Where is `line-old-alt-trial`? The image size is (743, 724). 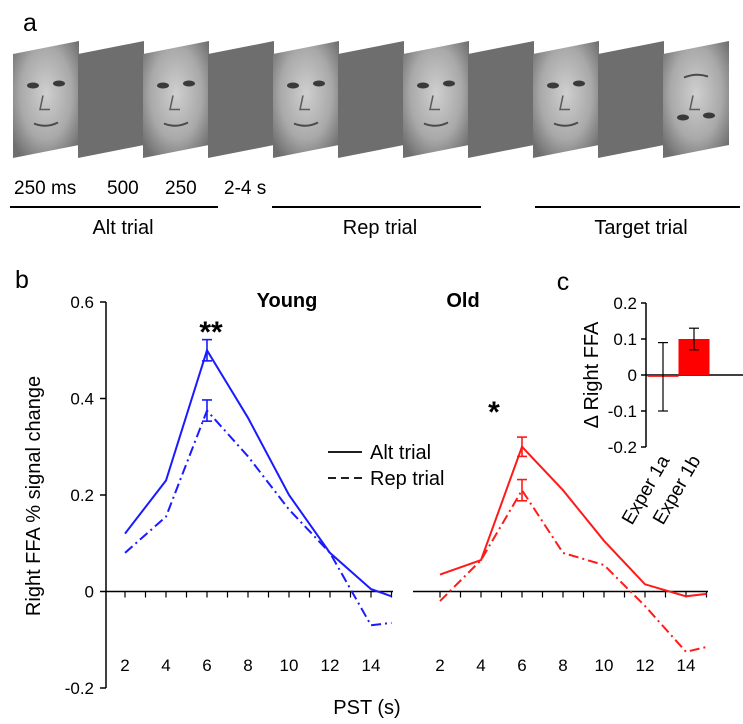 line-old-alt-trial is located at coordinates (573, 521).